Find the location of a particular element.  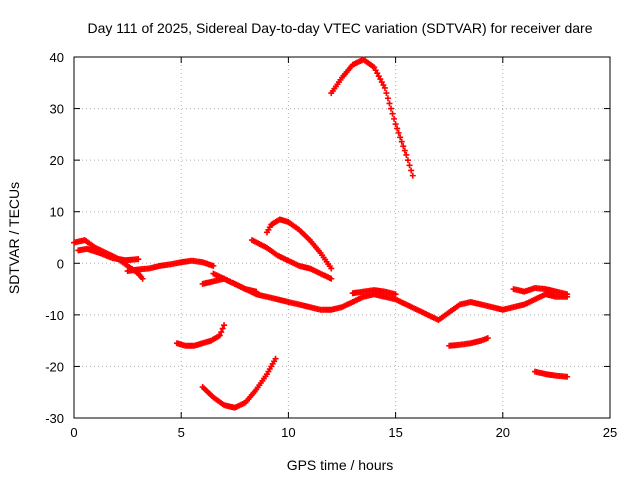

y-tick-label: -30 is located at coordinates (54, 418).